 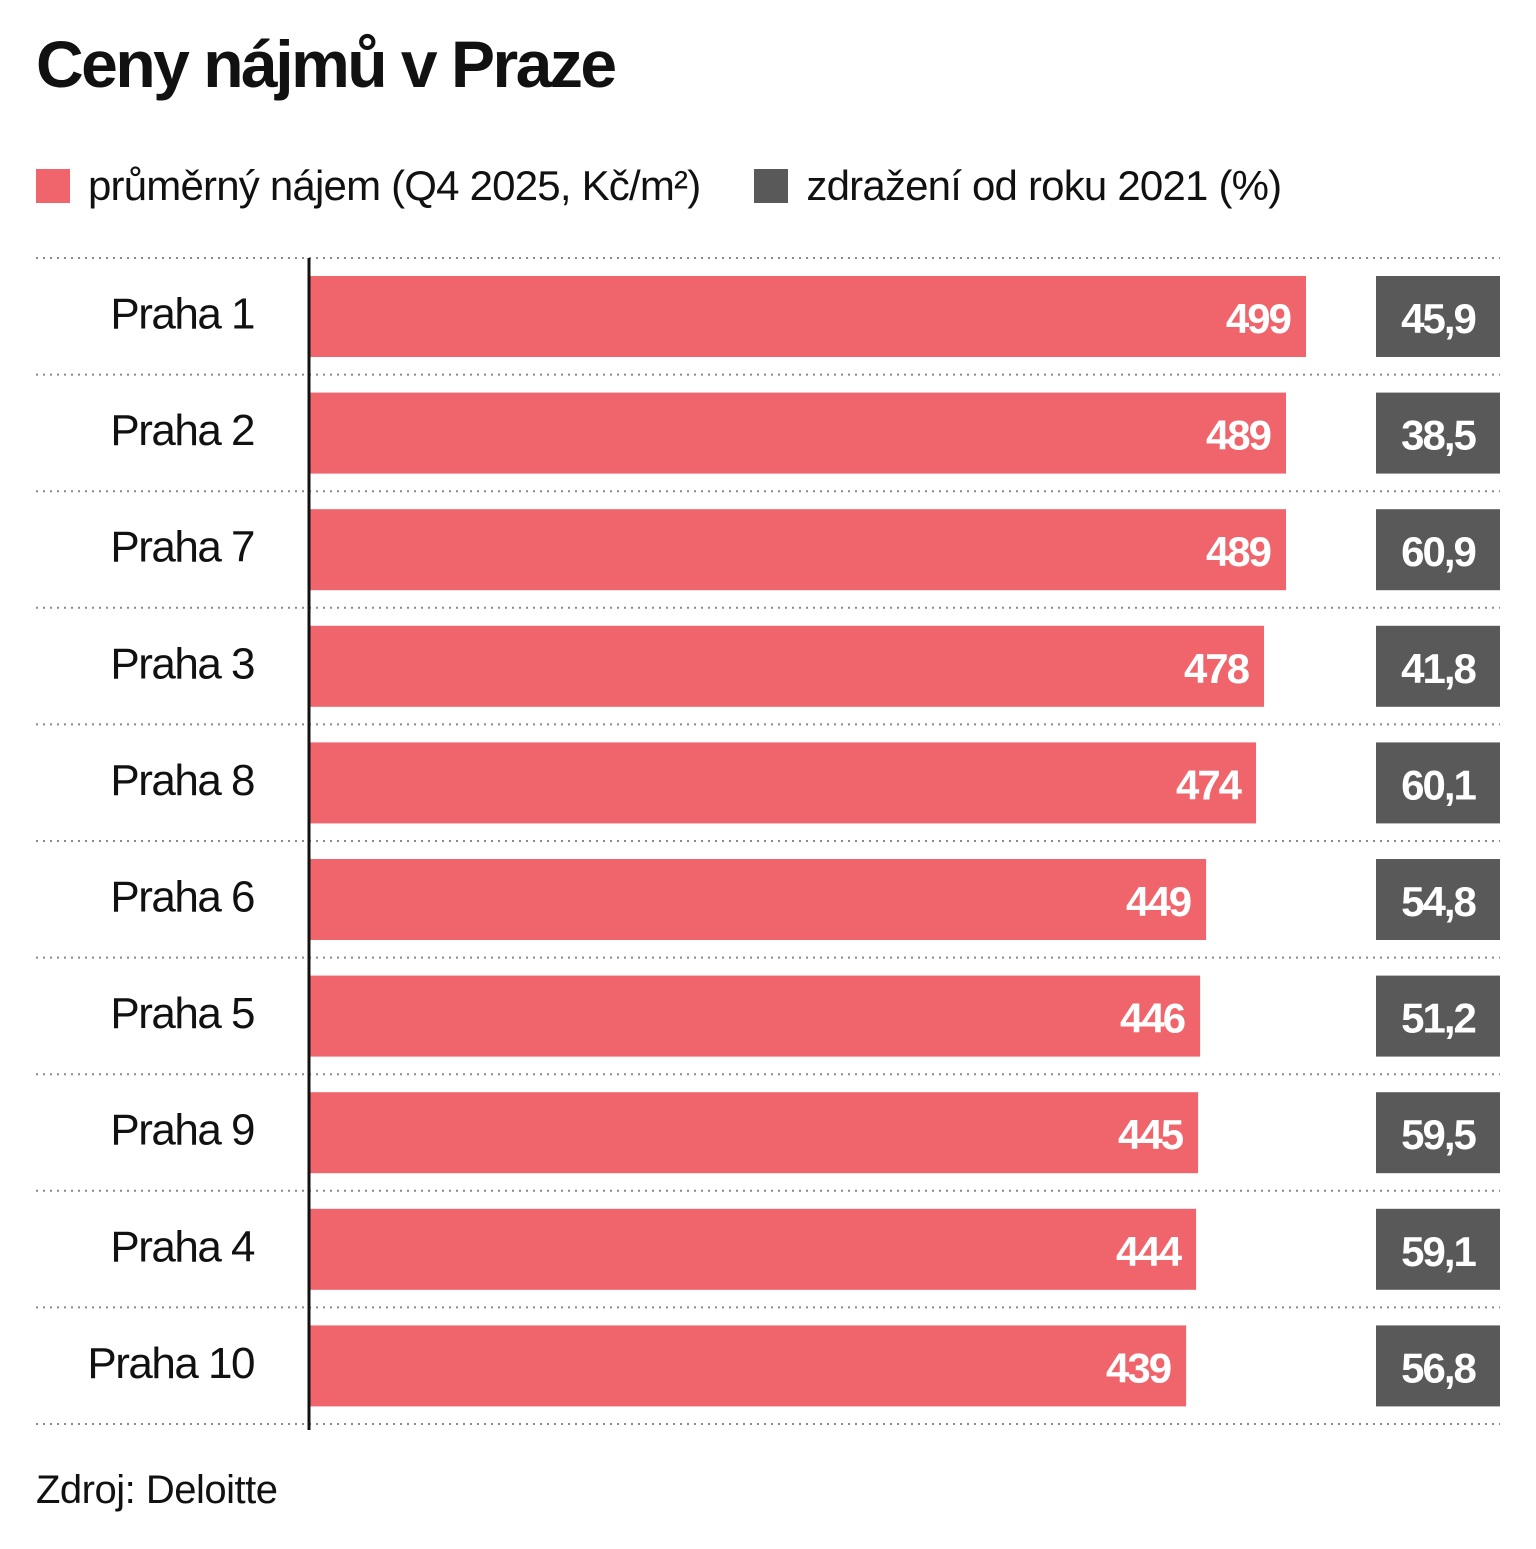 I want to click on data-label-increase: 51,2, so click(x=1438, y=1018).